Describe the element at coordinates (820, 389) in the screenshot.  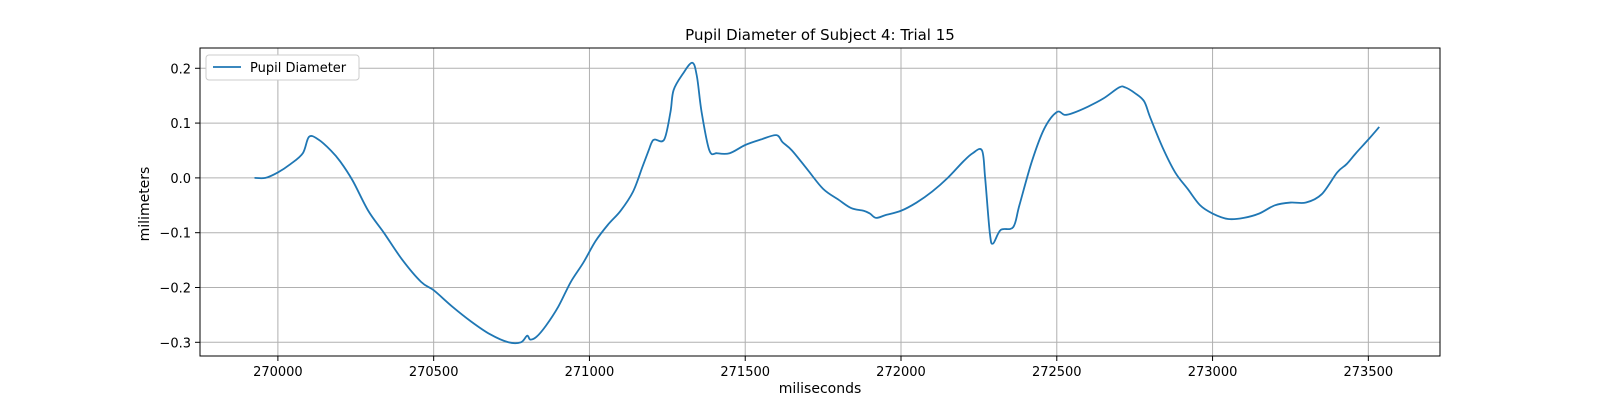
I see `x-axis-title: miliseconds` at that location.